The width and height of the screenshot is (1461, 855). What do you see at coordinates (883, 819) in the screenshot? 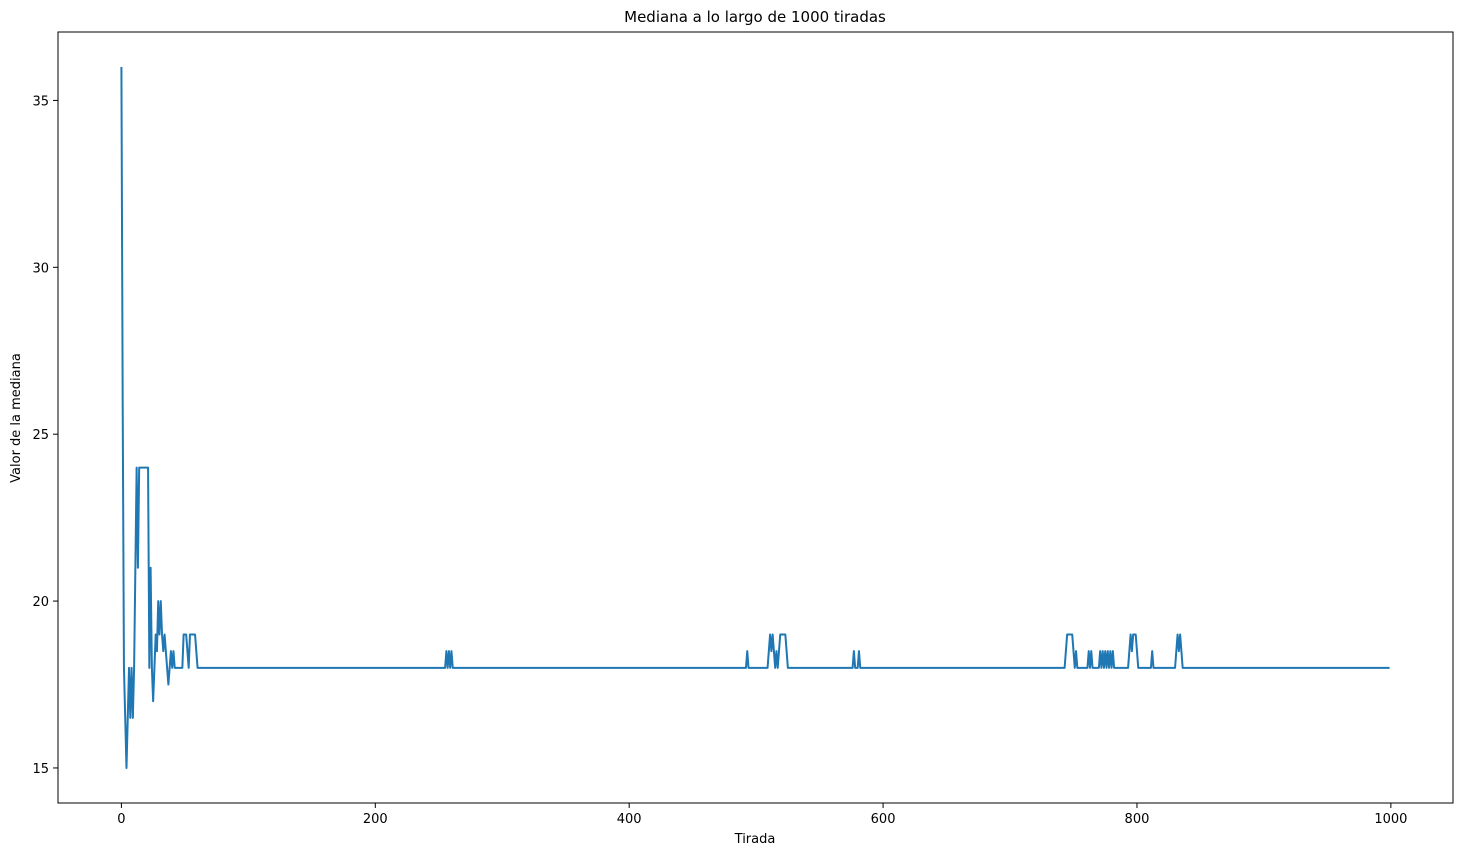
I see `x-tick-label: 600` at bounding box center [883, 819].